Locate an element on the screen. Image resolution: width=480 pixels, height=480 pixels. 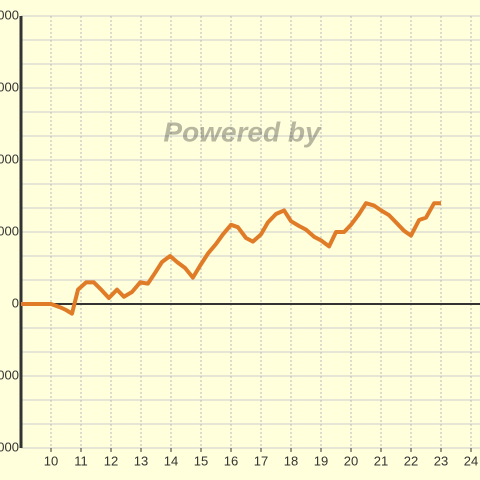
x-tick-label: 17 is located at coordinates (261, 460).